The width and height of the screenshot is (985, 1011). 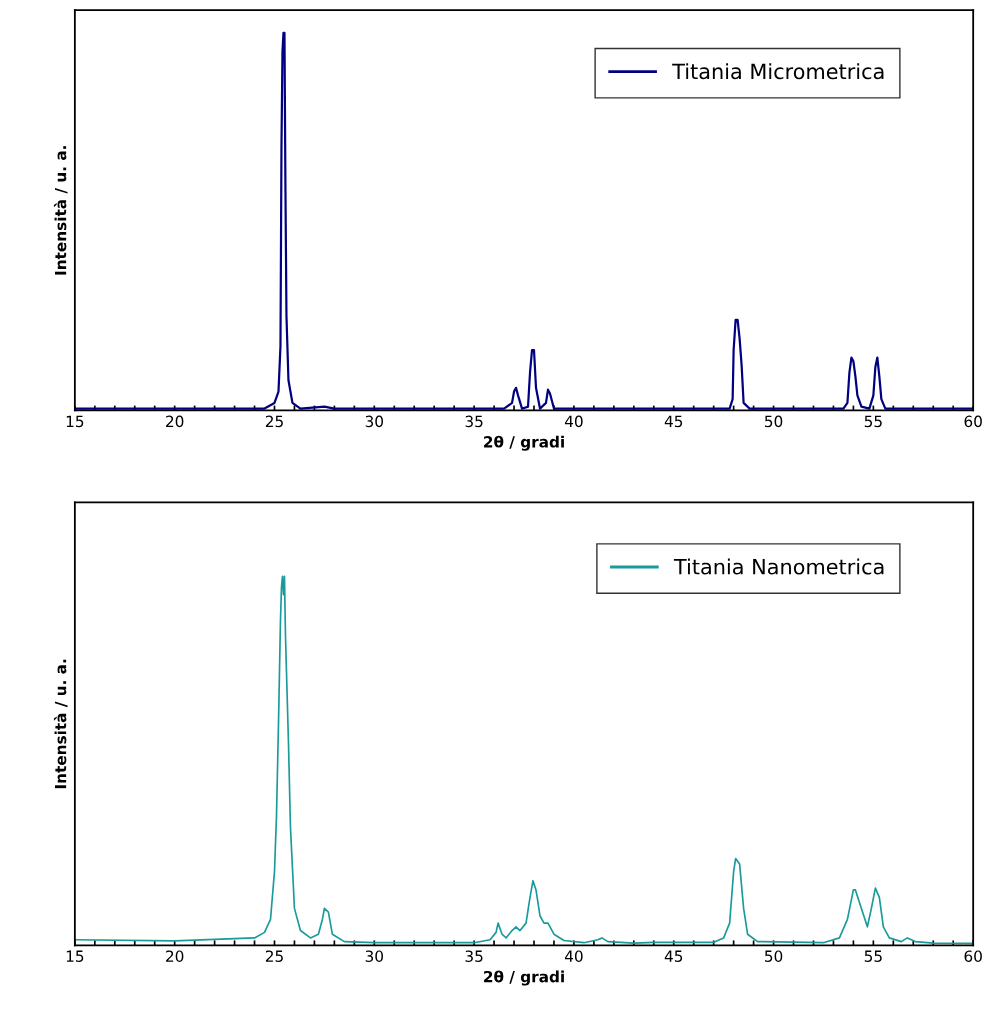 I want to click on legend-label: Titania Micrometrica, so click(x=778, y=71).